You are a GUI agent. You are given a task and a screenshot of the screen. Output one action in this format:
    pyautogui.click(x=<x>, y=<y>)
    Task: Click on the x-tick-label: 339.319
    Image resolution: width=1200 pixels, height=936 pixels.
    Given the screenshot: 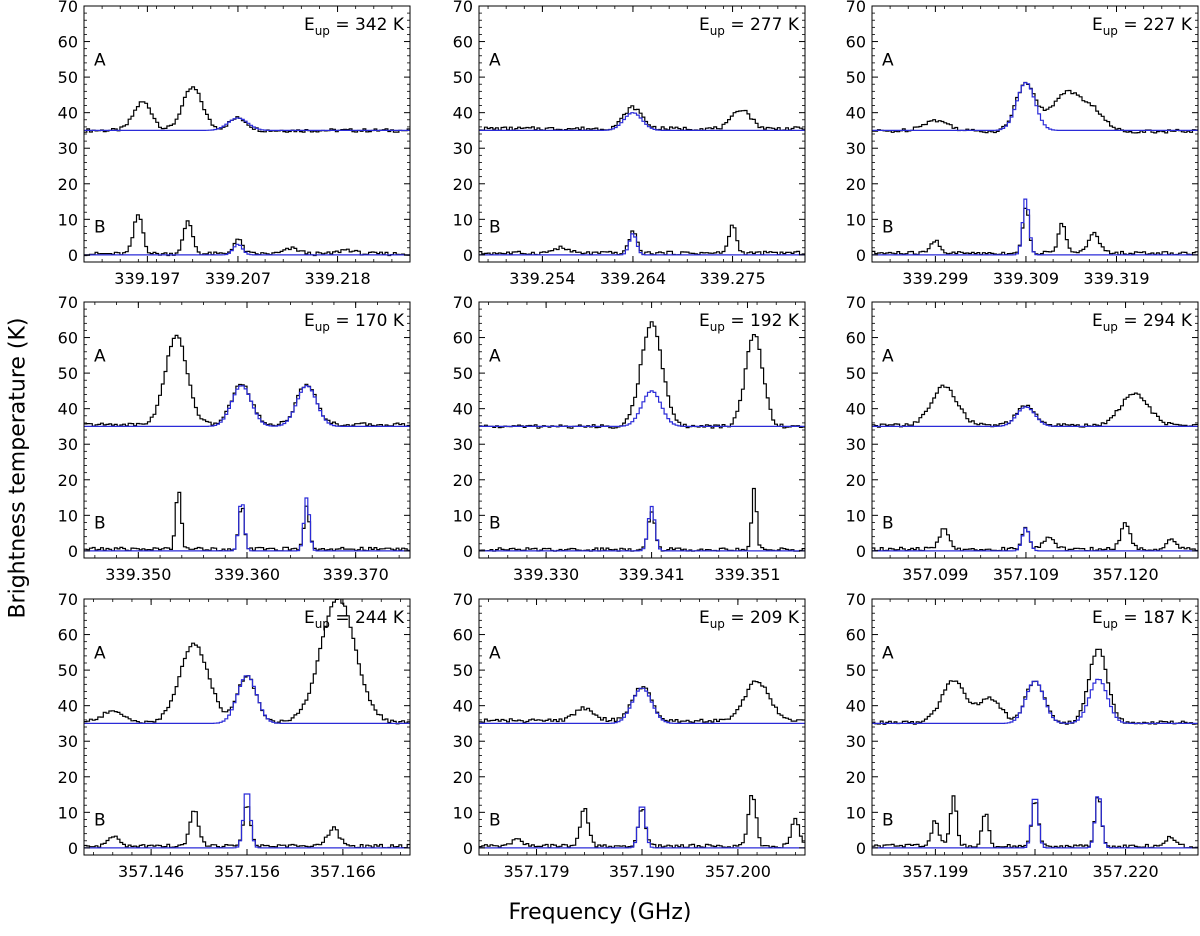 What is the action you would take?
    pyautogui.click(x=1116, y=278)
    